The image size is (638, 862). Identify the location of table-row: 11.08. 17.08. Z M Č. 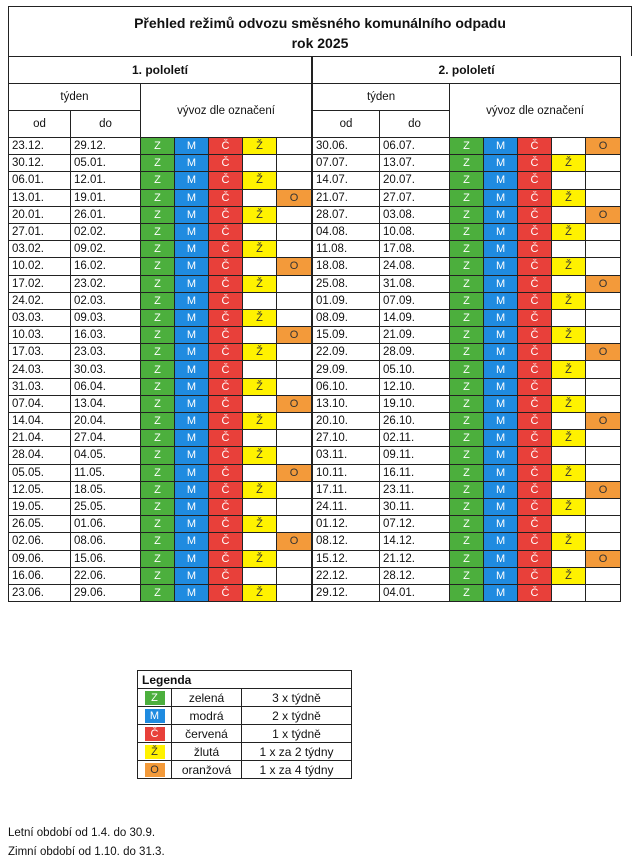
(467, 249).